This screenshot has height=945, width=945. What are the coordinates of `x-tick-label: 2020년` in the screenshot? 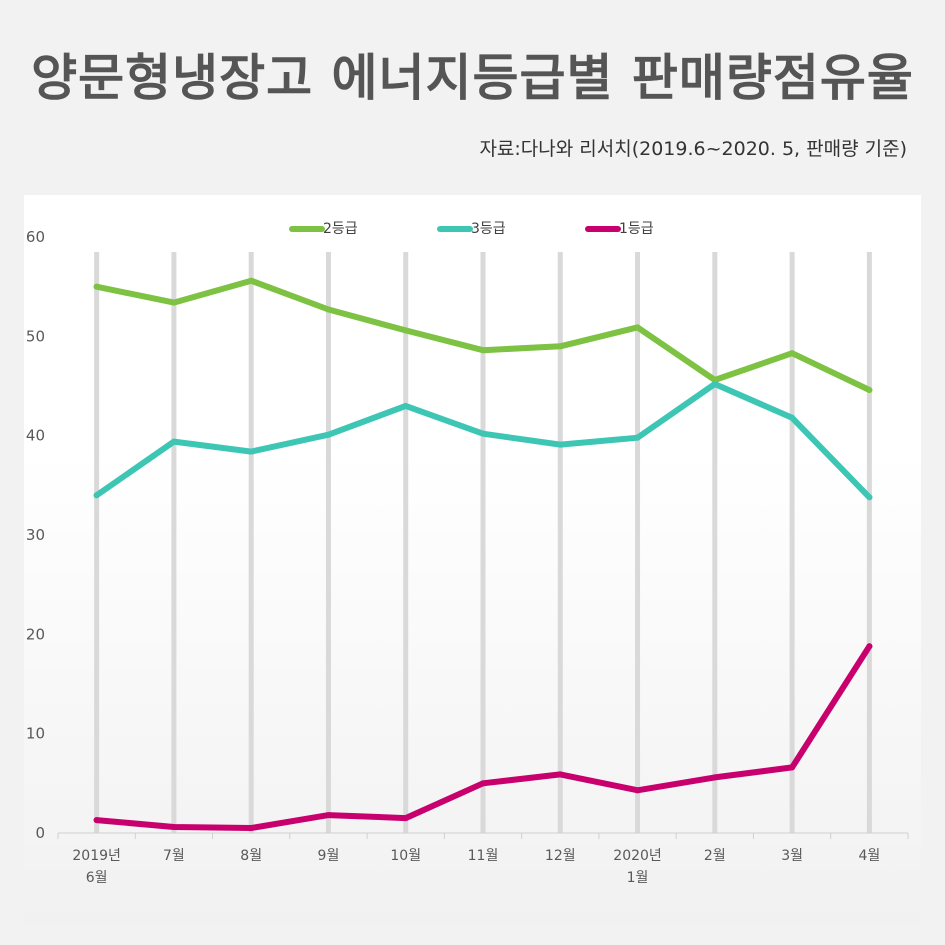 It's located at (637, 856).